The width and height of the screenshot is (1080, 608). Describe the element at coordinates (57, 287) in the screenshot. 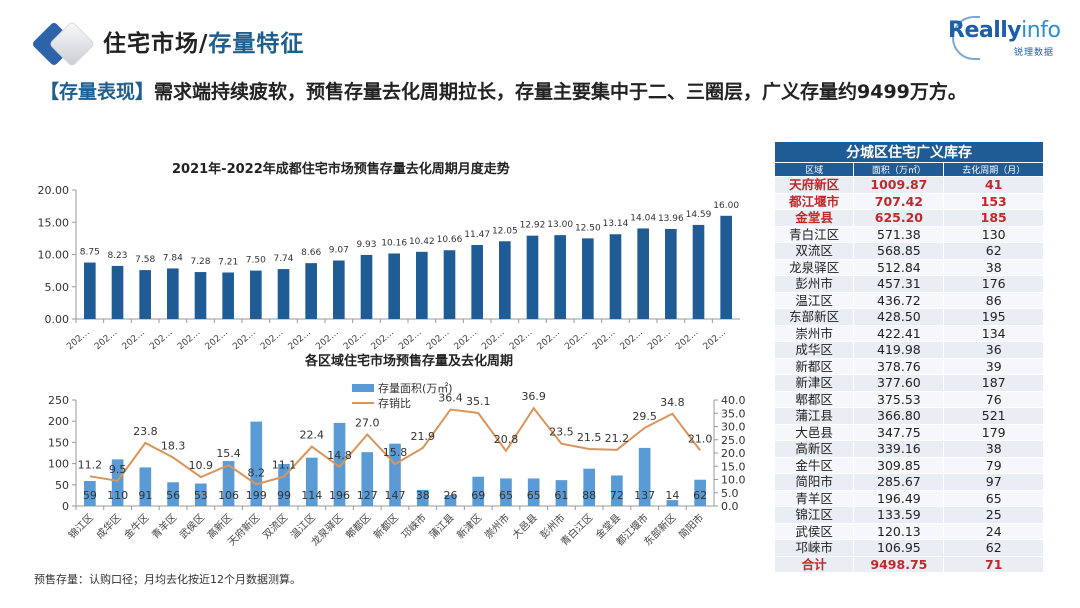

I see `y-tick-label: 5.00` at that location.